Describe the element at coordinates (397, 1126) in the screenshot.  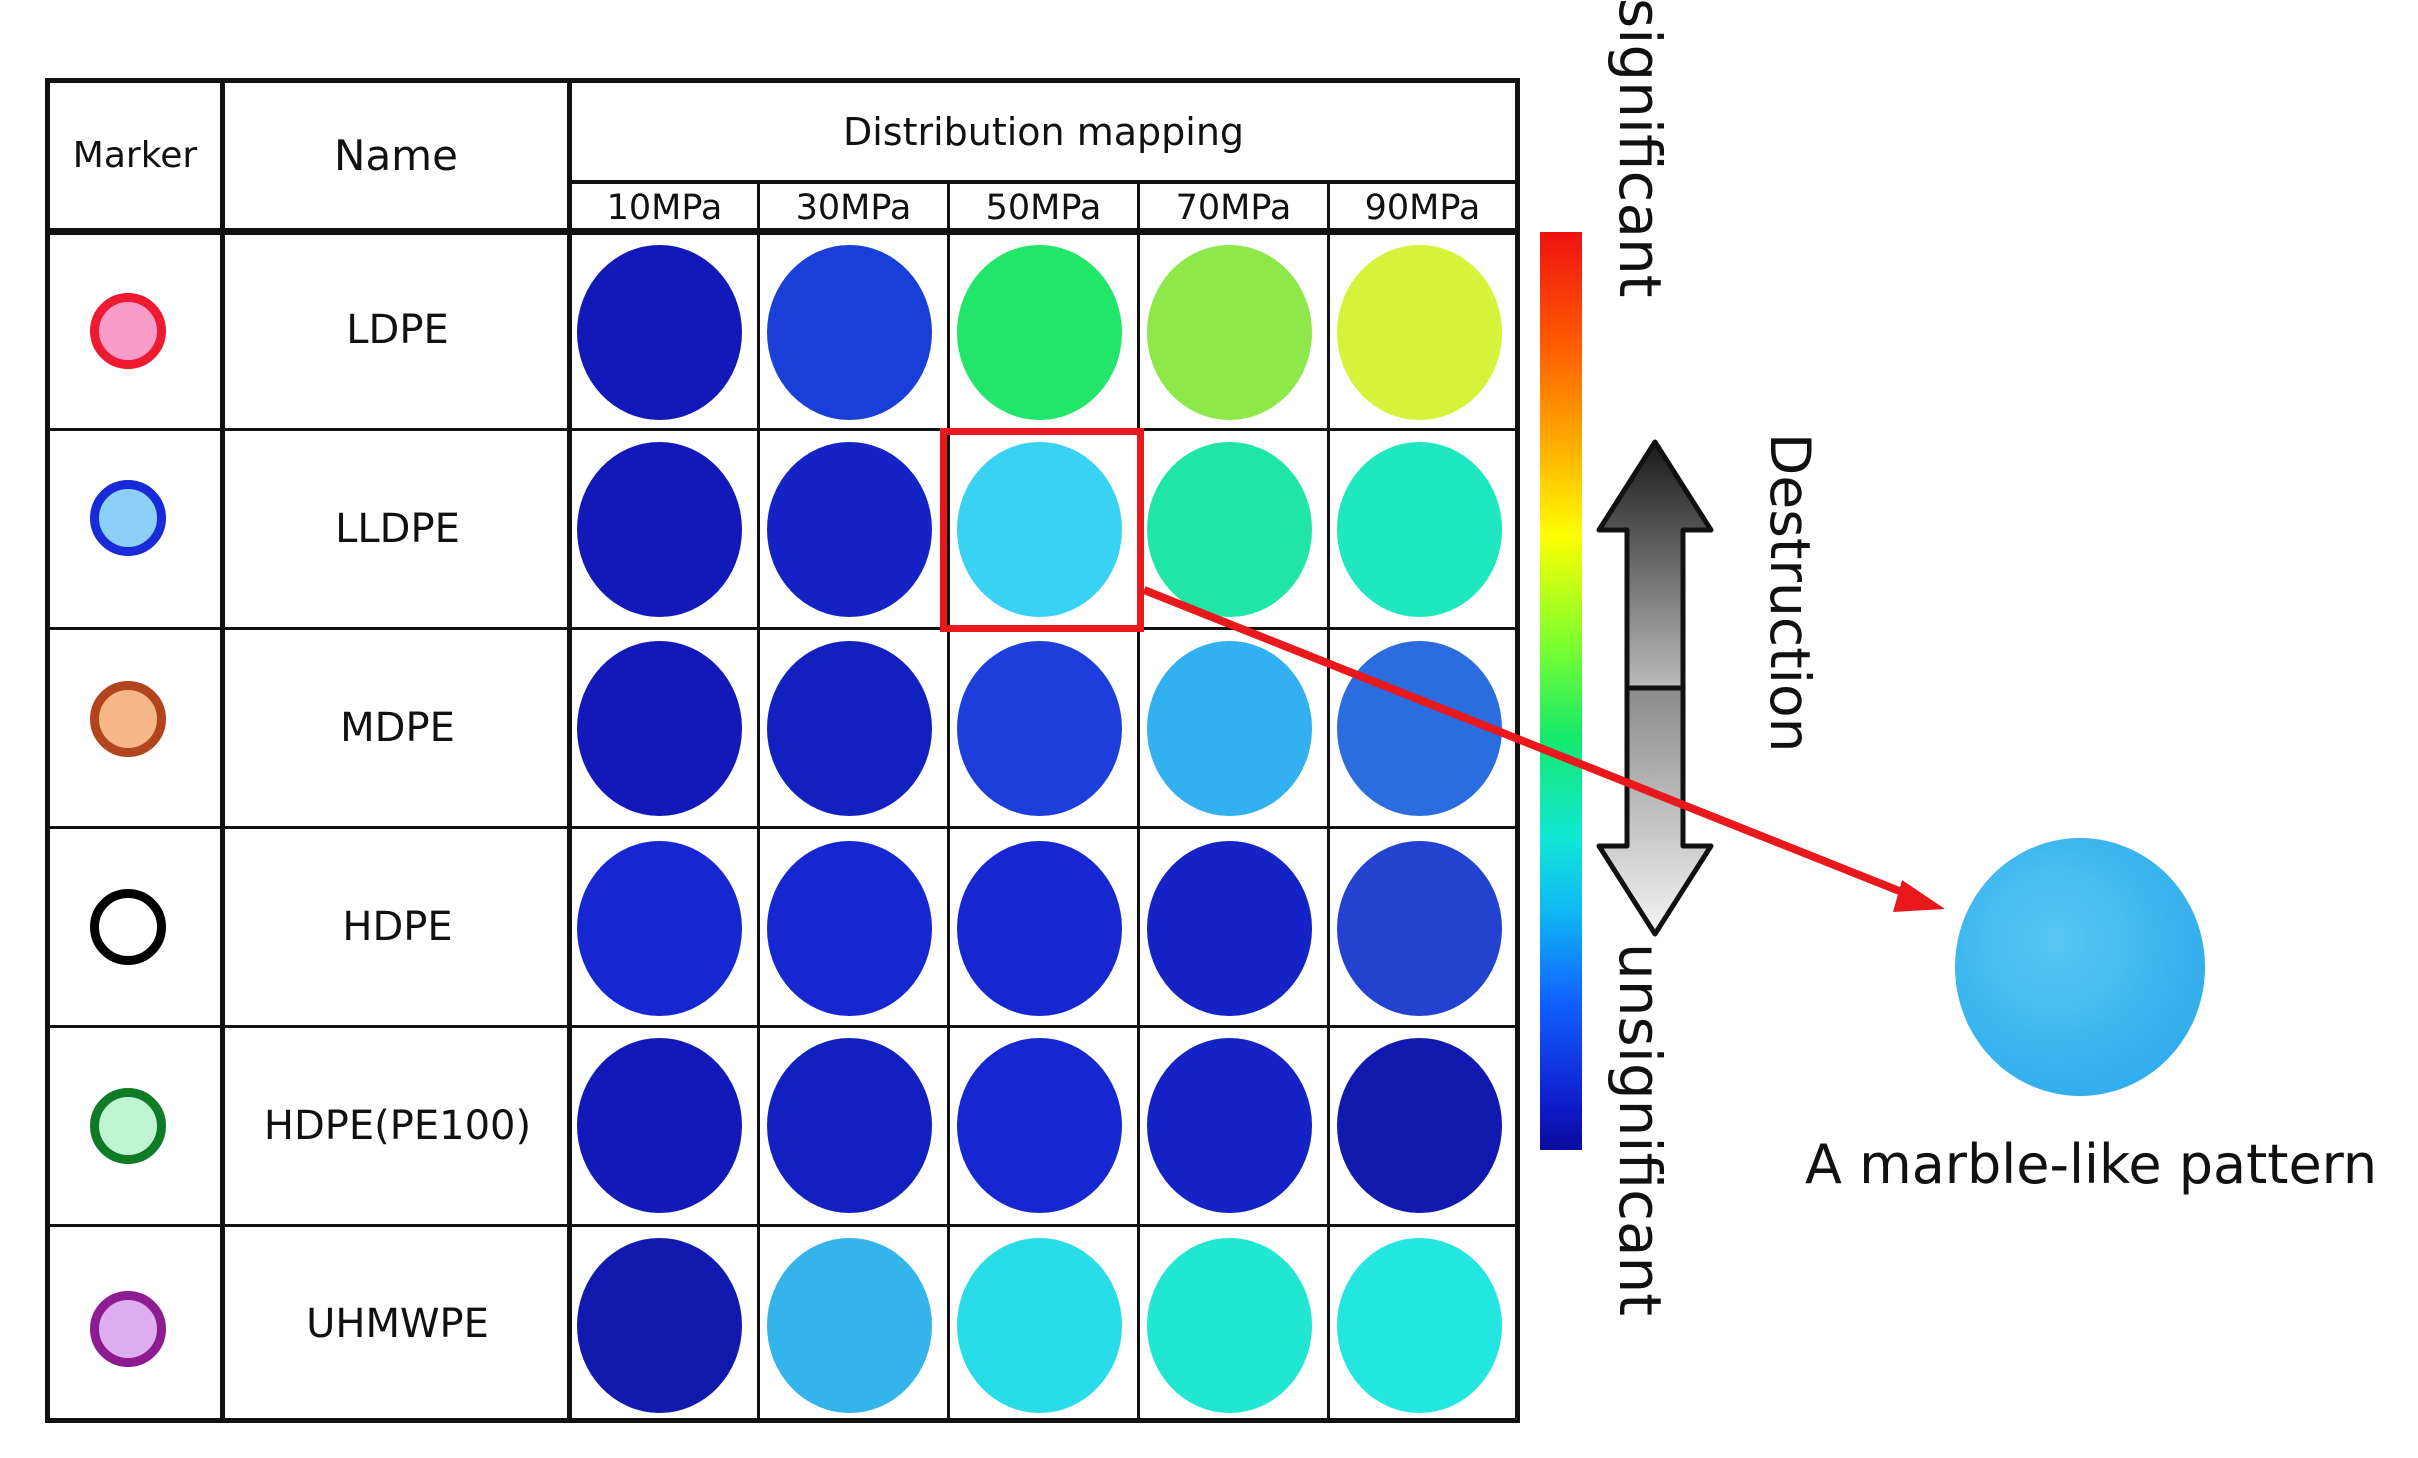
I see `material-name: HDPE(PE100)` at that location.